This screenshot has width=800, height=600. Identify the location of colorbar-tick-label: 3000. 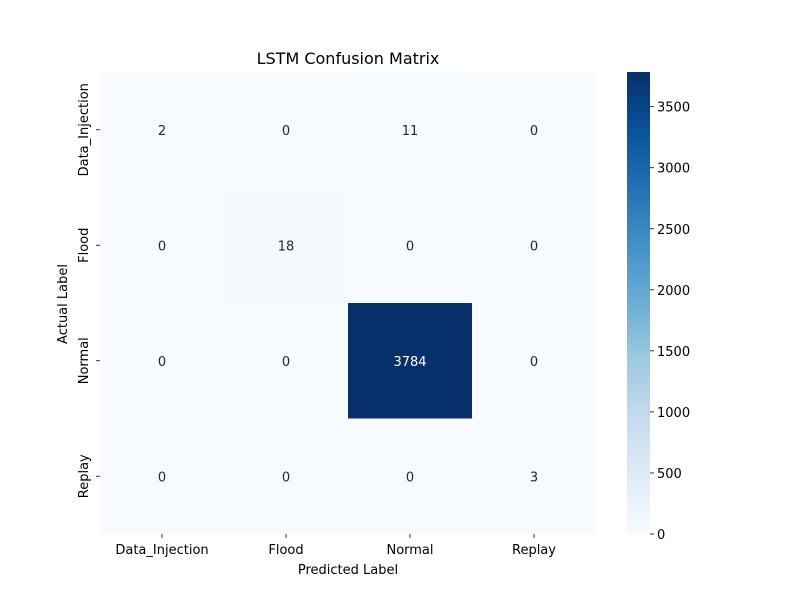
(673, 169).